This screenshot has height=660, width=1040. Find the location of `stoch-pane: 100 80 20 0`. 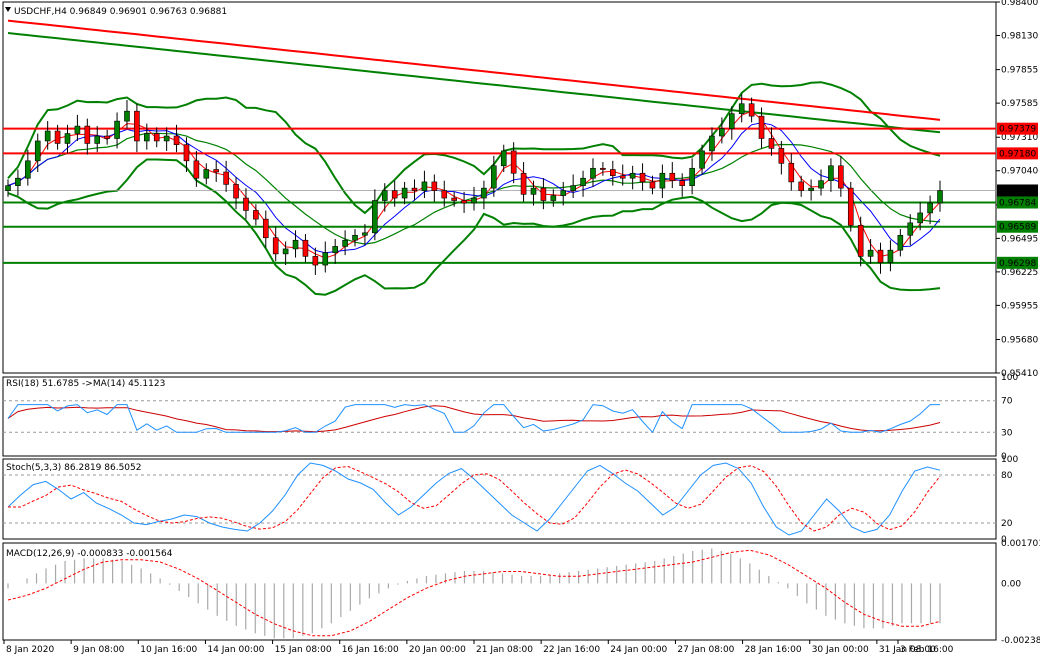

stoch-pane: 100 80 20 0 is located at coordinates (510, 500).